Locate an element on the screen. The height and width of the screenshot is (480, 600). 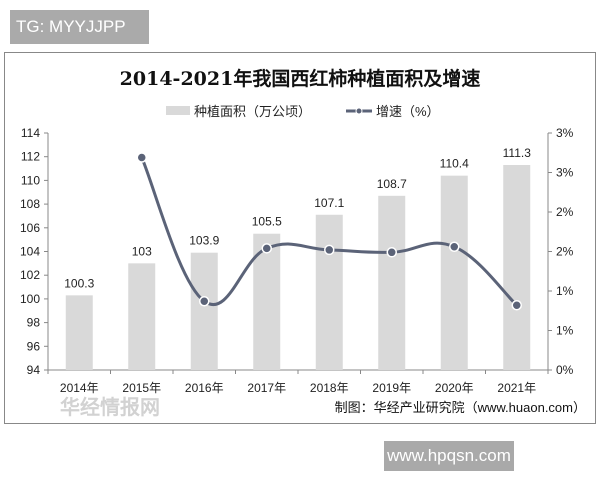
left-tick-label: 114 is located at coordinates (30, 133).